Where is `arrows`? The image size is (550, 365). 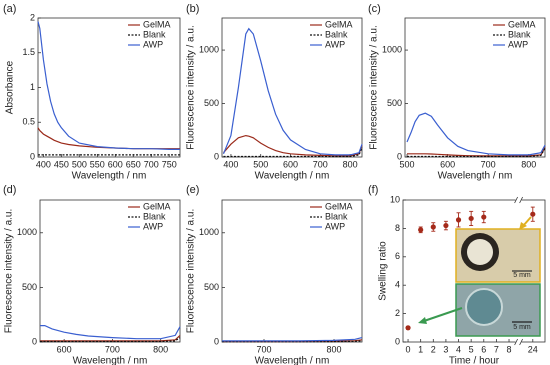
arrows is located at coordinates (475, 270).